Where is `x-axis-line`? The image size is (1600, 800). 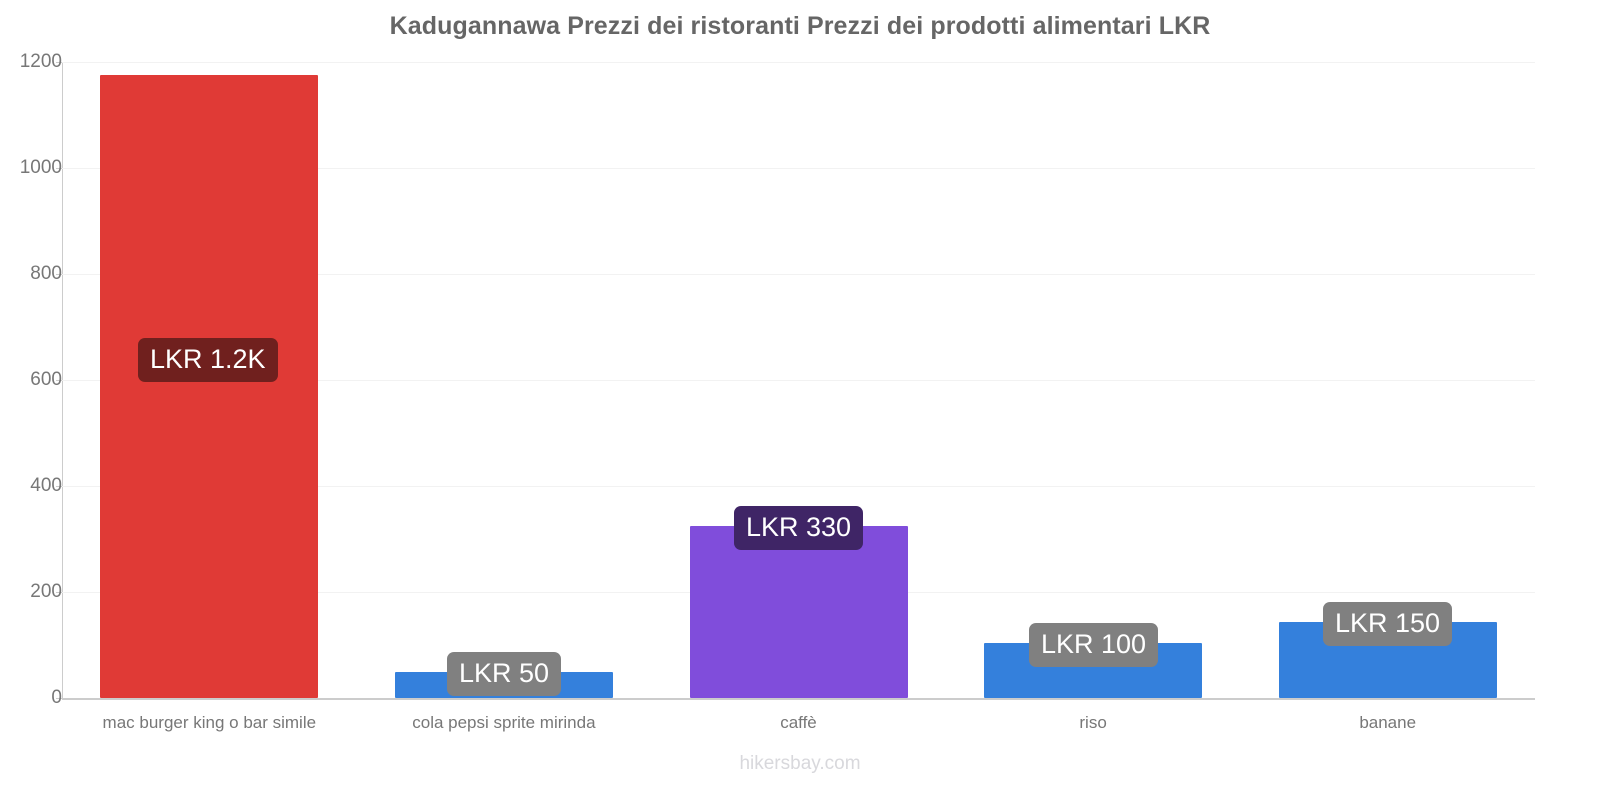 x-axis-line is located at coordinates (798, 699).